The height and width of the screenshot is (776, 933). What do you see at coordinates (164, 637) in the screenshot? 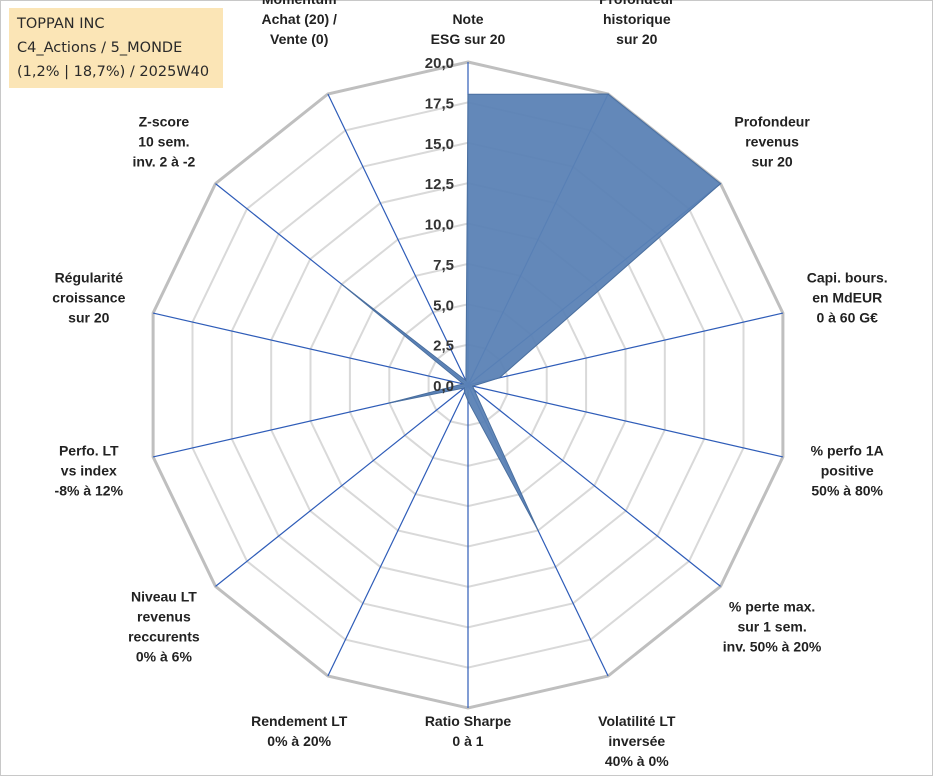
I see `category-label-line: reccurents` at bounding box center [164, 637].